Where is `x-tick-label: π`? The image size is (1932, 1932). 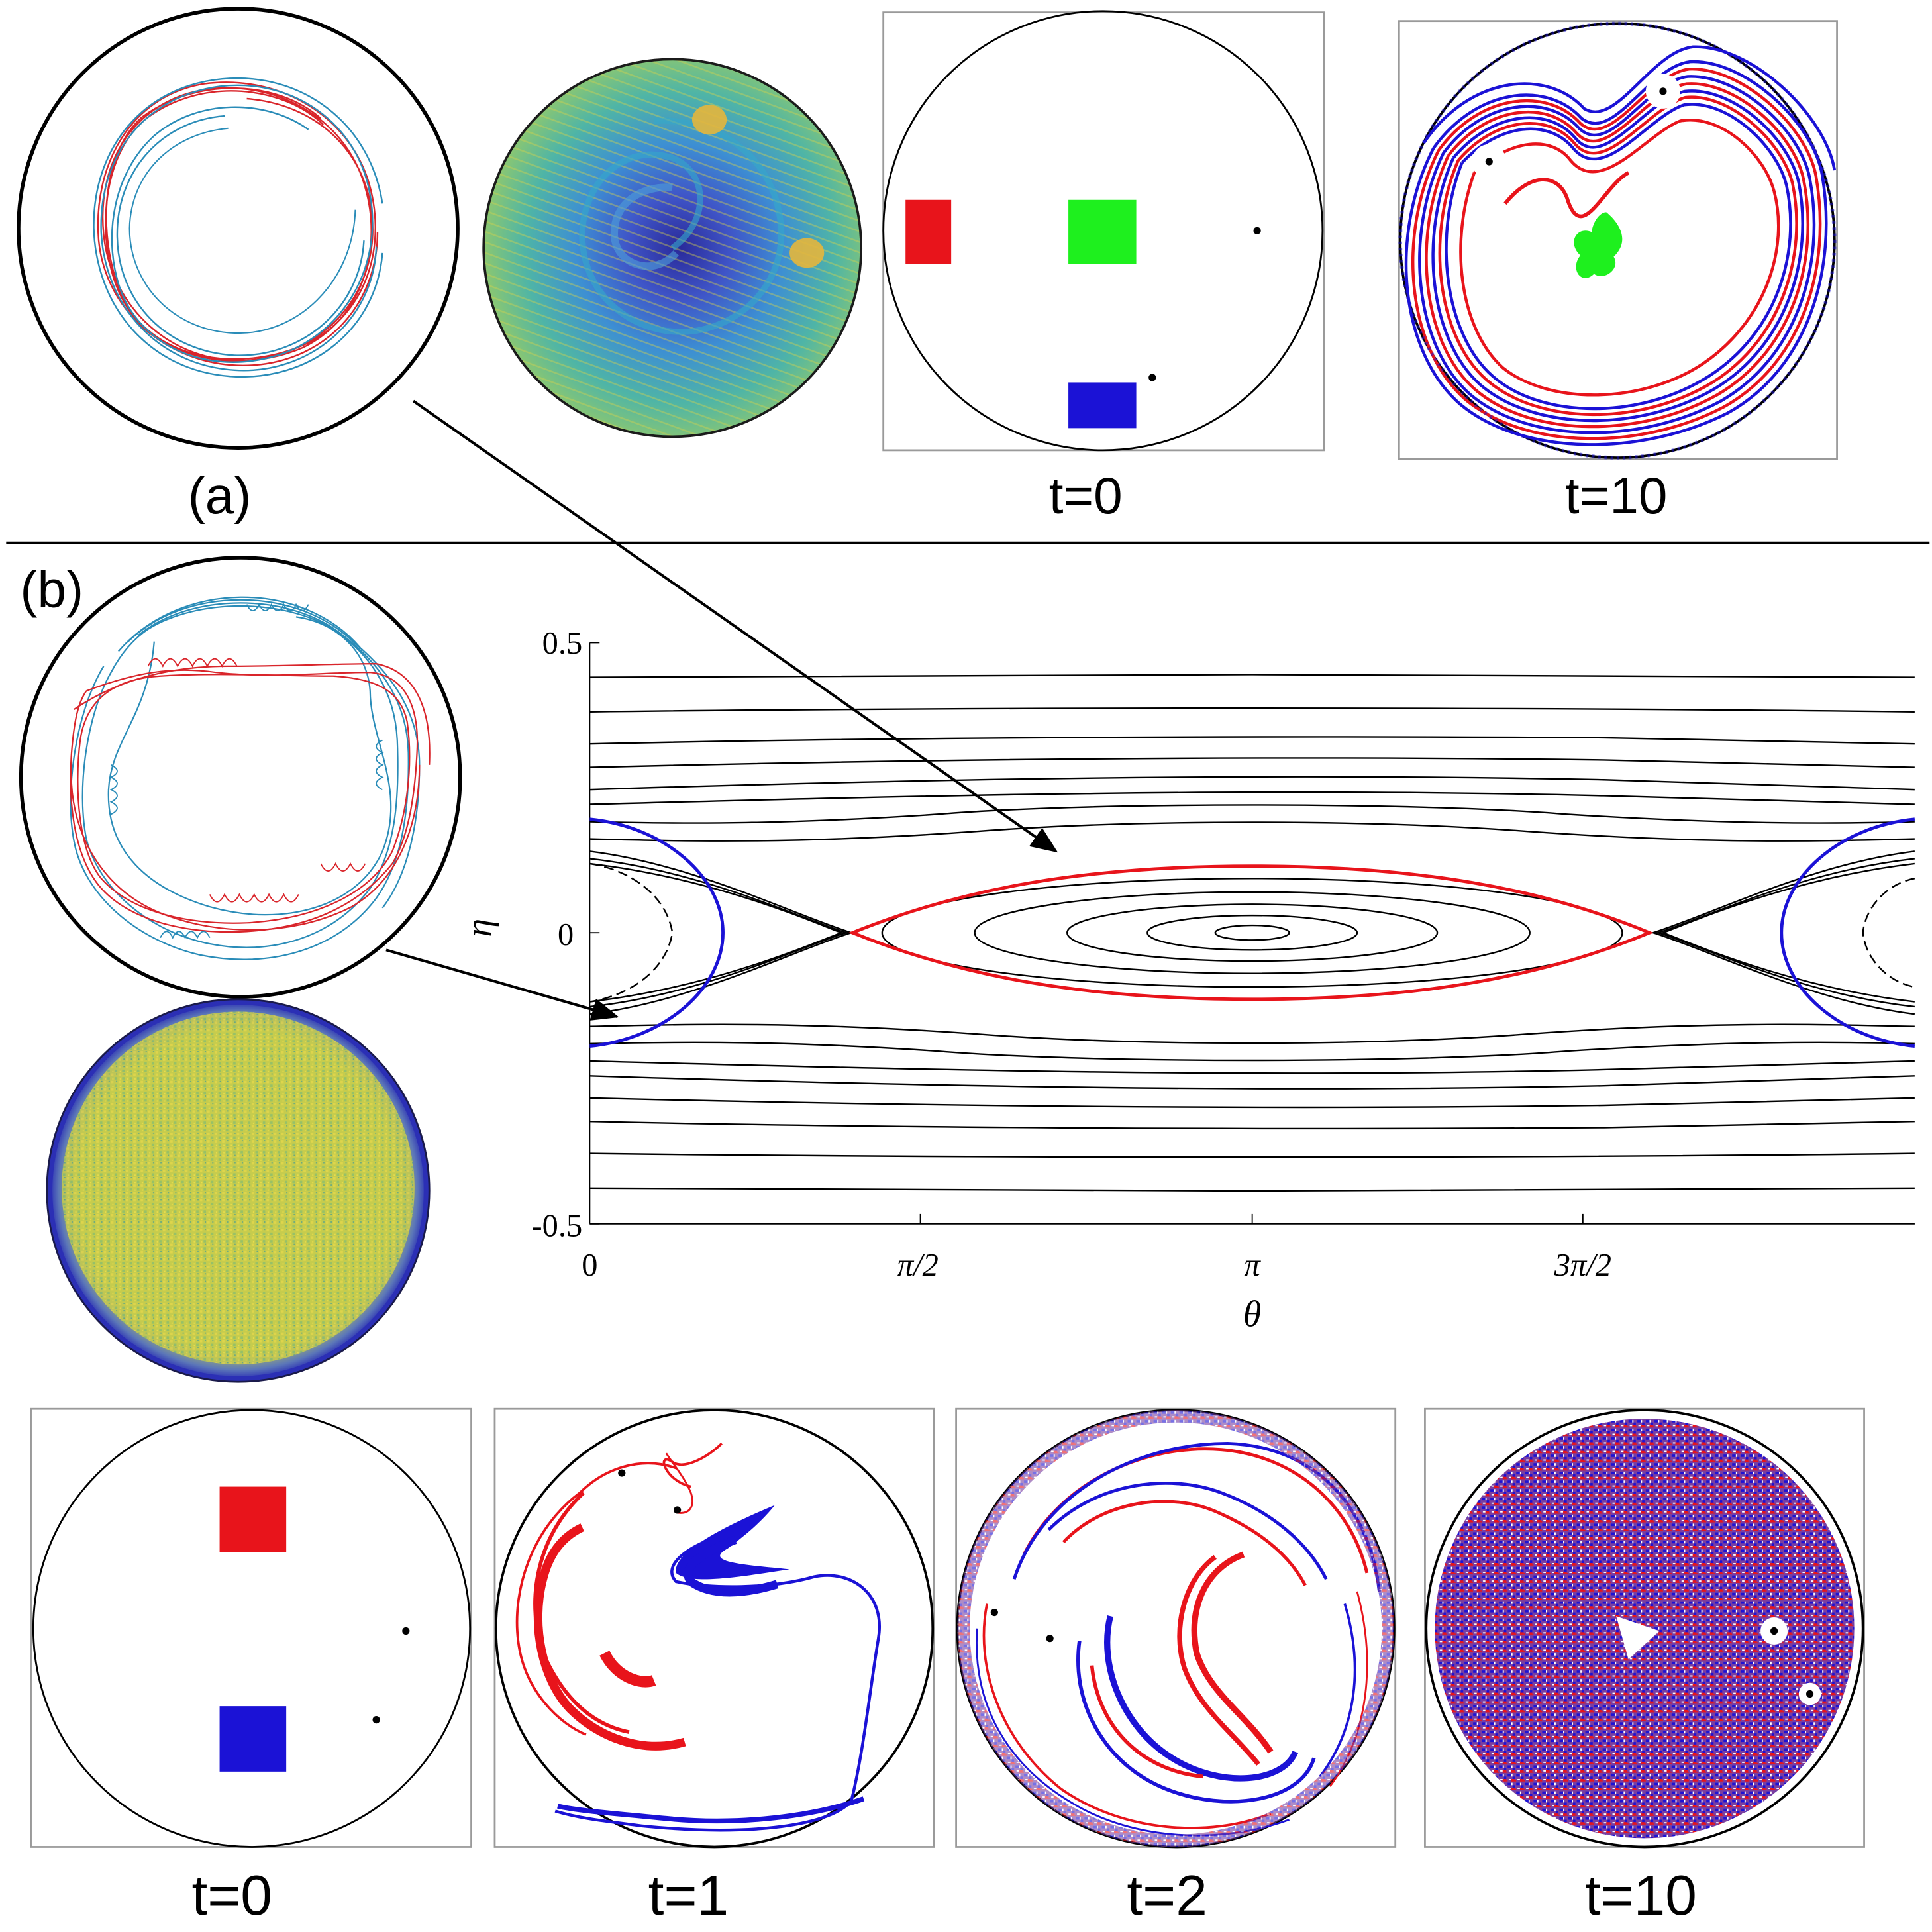 x-tick-label: π is located at coordinates (1253, 1265).